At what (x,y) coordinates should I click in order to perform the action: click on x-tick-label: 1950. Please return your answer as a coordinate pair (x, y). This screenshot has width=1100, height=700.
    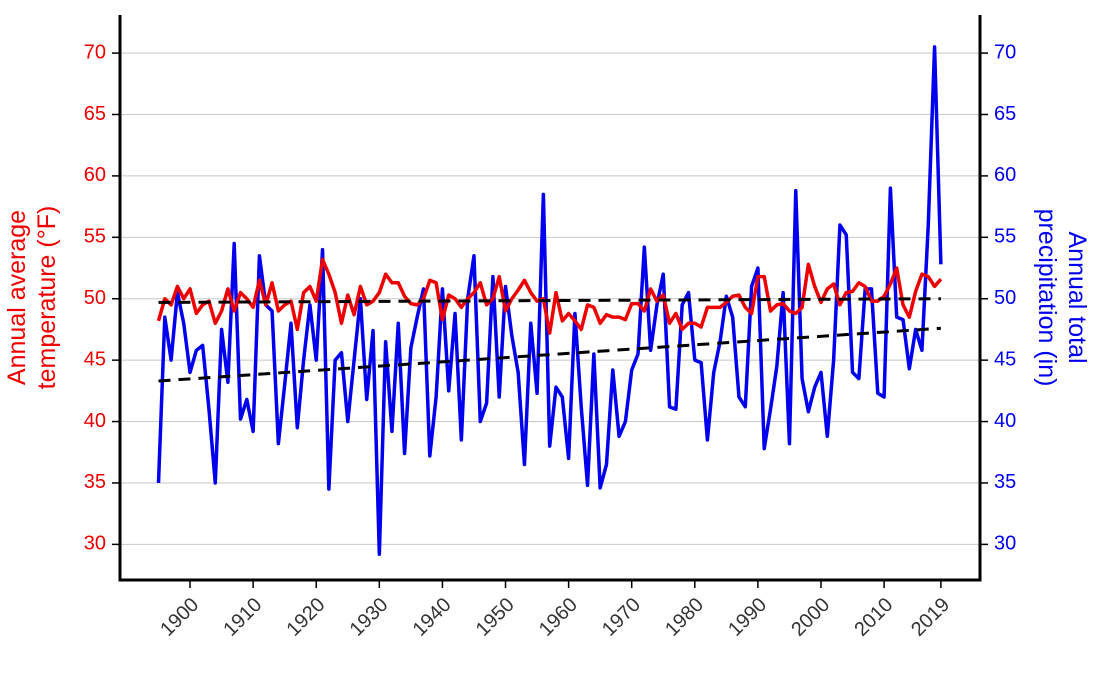
    Looking at the image, I should click on (495, 617).